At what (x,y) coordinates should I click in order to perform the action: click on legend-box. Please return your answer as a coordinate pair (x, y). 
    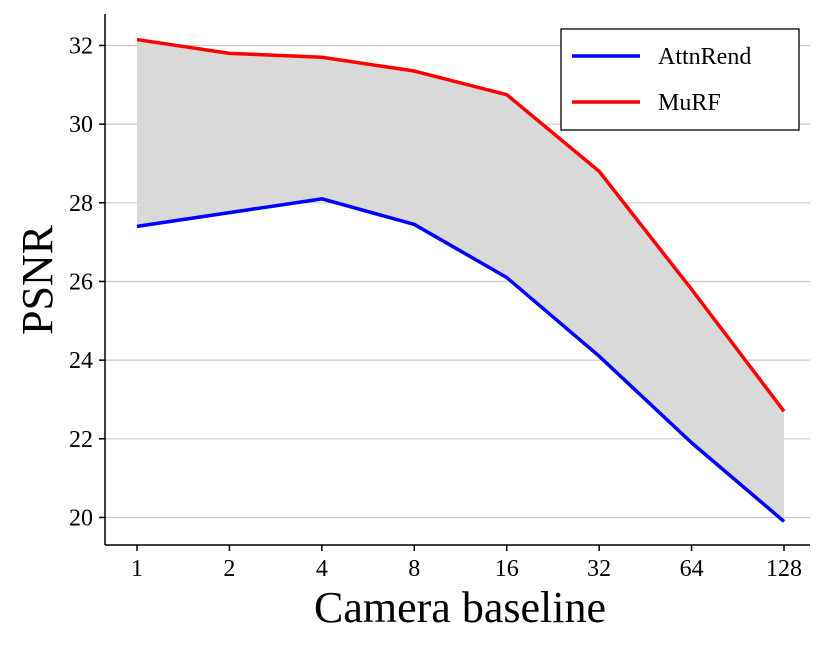
    Looking at the image, I should click on (680, 79).